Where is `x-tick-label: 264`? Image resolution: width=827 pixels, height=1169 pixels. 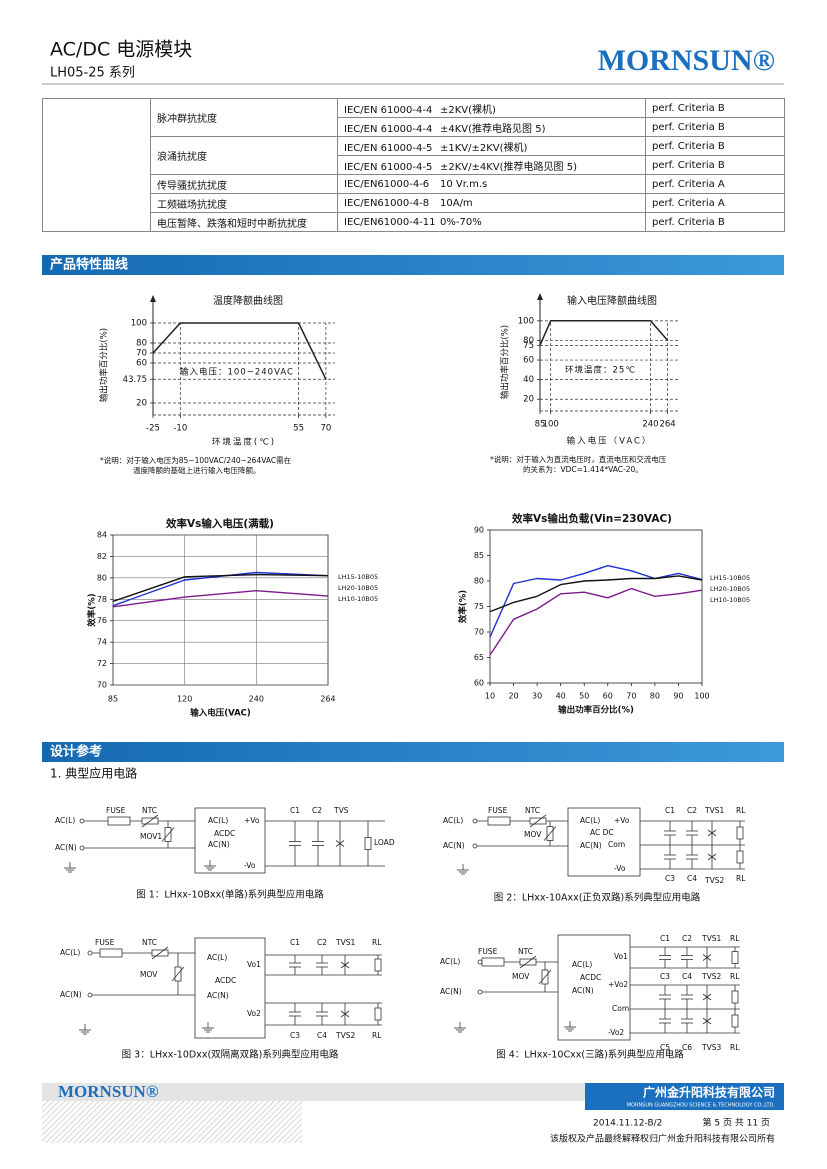
x-tick-label: 264 is located at coordinates (327, 699).